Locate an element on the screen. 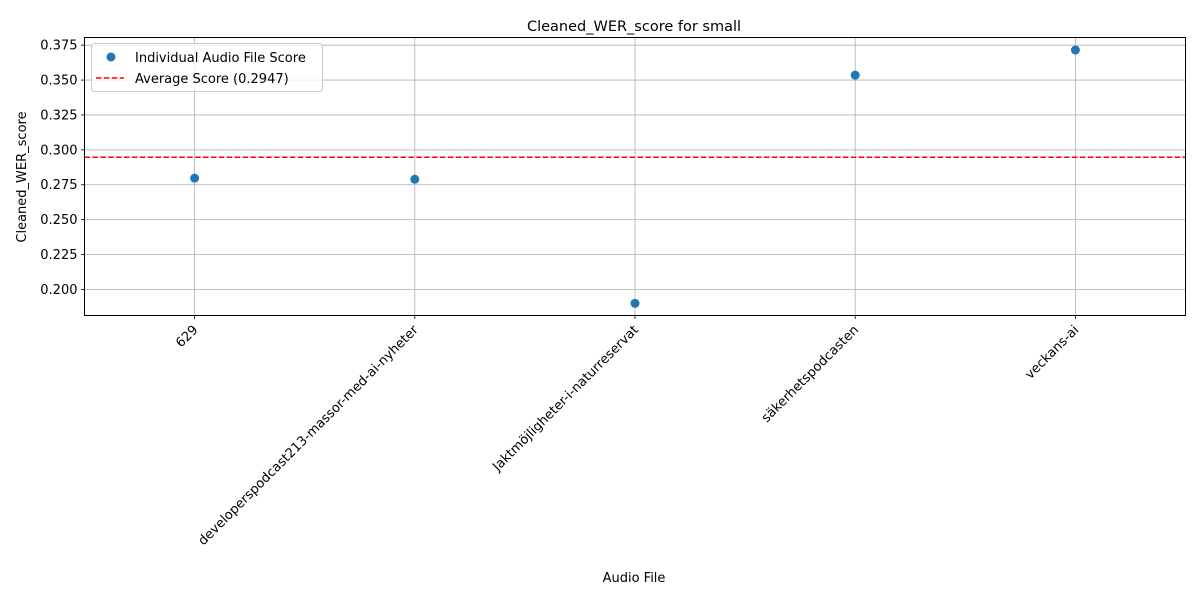 Image resolution: width=1200 pixels, height=600 pixels. y-tick-label: 0.200 is located at coordinates (58, 290).